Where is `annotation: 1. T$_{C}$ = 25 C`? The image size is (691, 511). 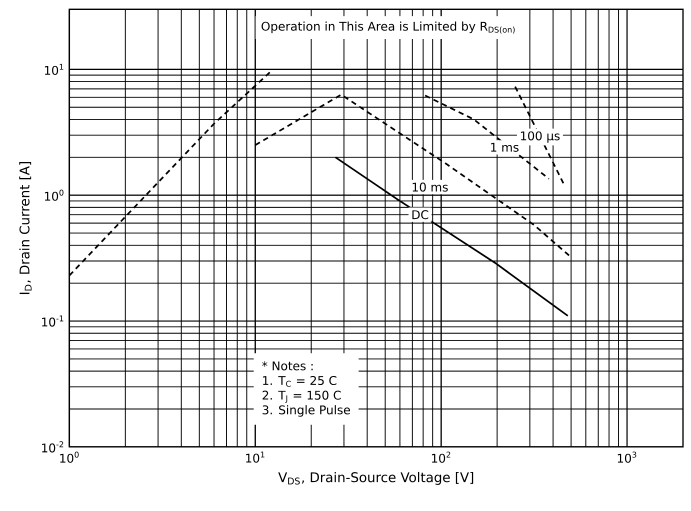
annotation: 1. T$_{C}$ = 25 C is located at coordinates (299, 381).